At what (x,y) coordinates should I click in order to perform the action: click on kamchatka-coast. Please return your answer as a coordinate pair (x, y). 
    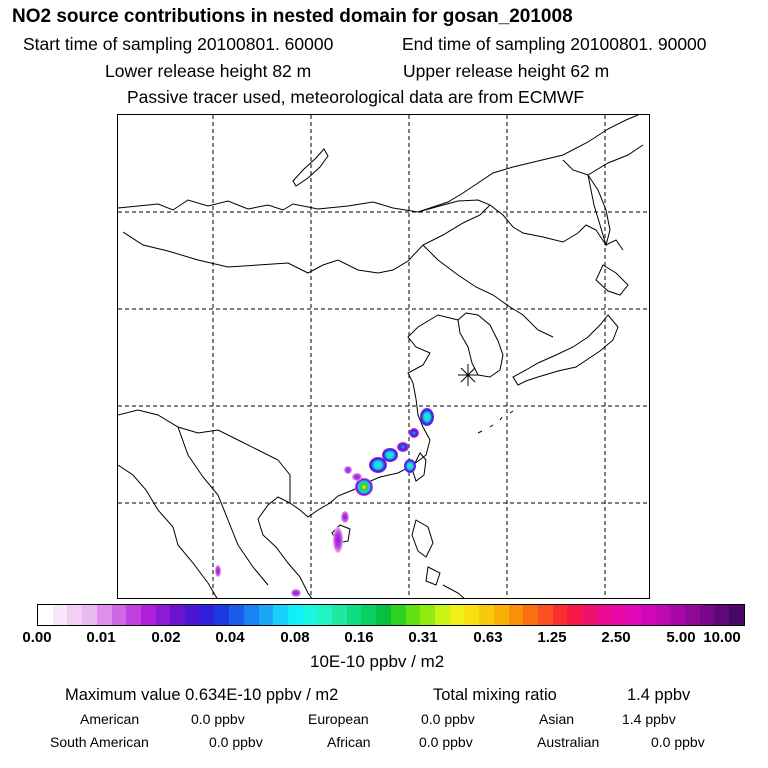
    Looking at the image, I should click on (603, 160).